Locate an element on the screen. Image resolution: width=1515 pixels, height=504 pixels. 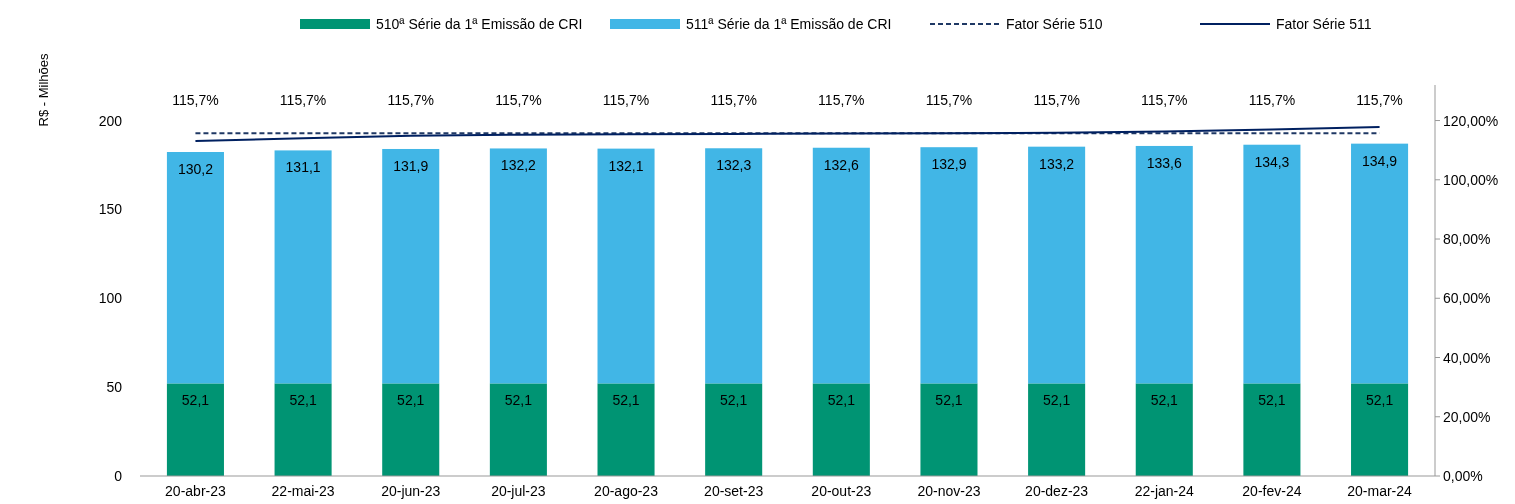
x-tick-label: 22-jan-24 is located at coordinates (1164, 491).